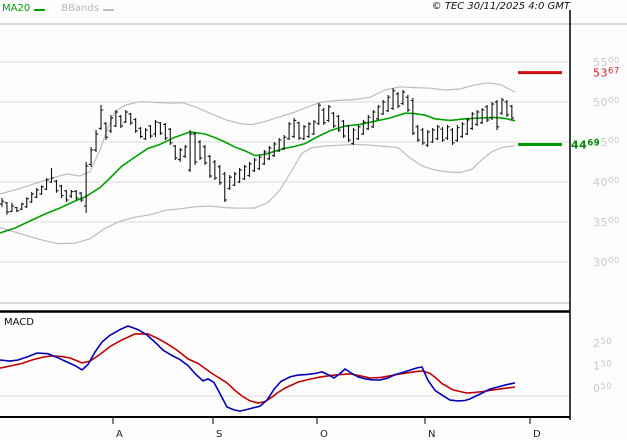 Image resolution: width=627 pixels, height=440 pixels. What do you see at coordinates (19, 322) in the screenshot?
I see `macd-panel-label: MACD` at bounding box center [19, 322].